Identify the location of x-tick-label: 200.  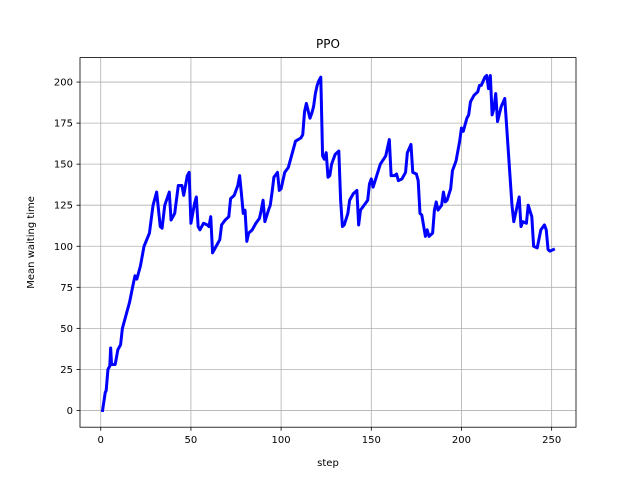
(461, 440).